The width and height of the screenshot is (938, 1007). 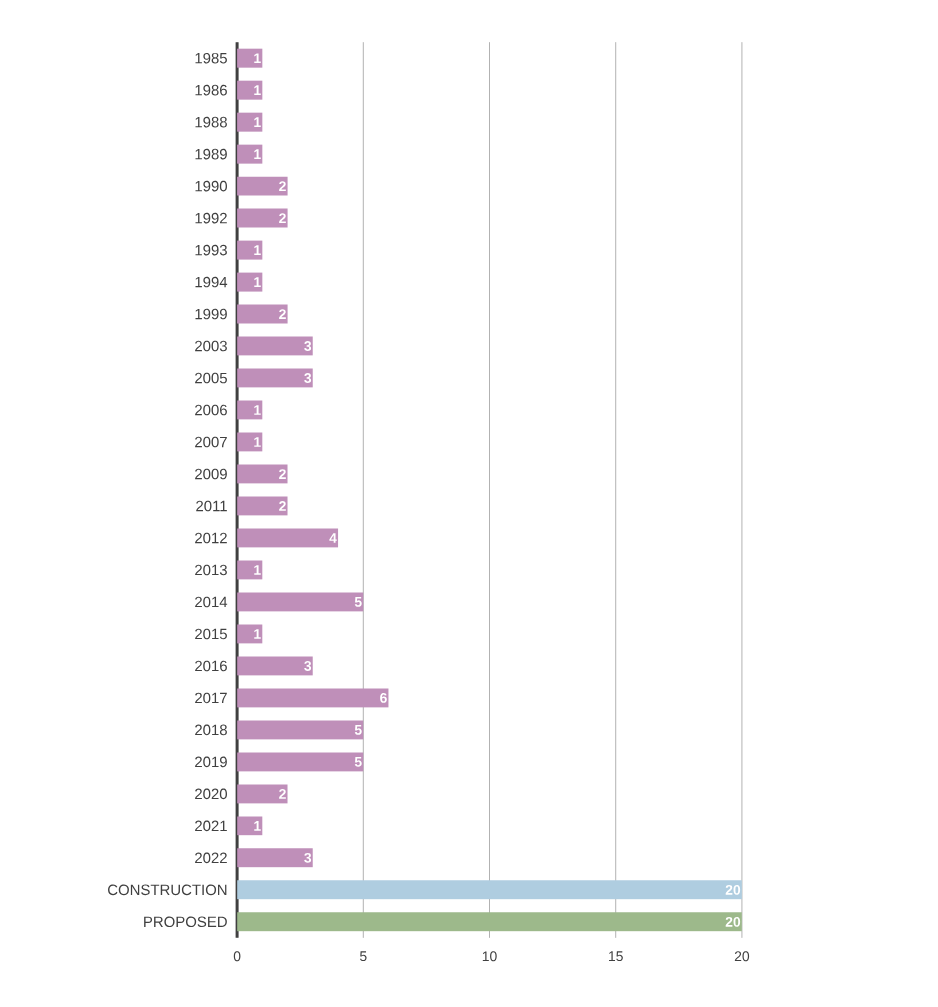 What do you see at coordinates (211, 442) in the screenshot?
I see `y-tick-label: 2007` at bounding box center [211, 442].